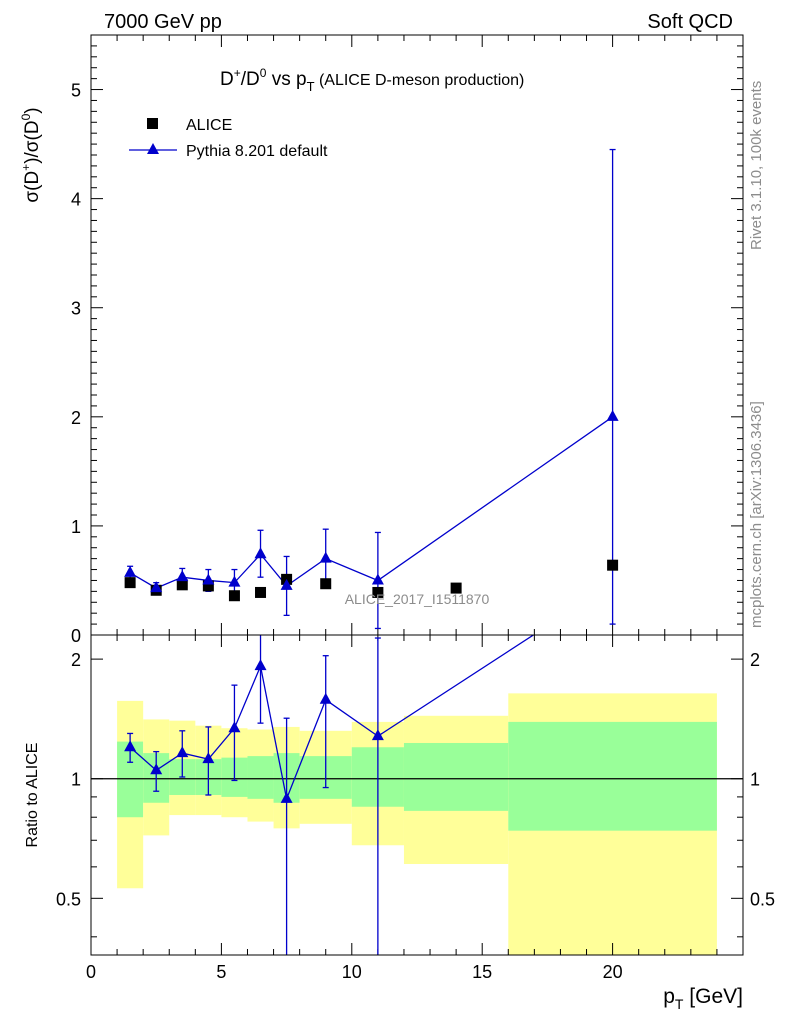 The height and width of the screenshot is (1024, 786). What do you see at coordinates (68, 899) in the screenshot?
I see `ratio-y-tick-label: 0.5` at bounding box center [68, 899].